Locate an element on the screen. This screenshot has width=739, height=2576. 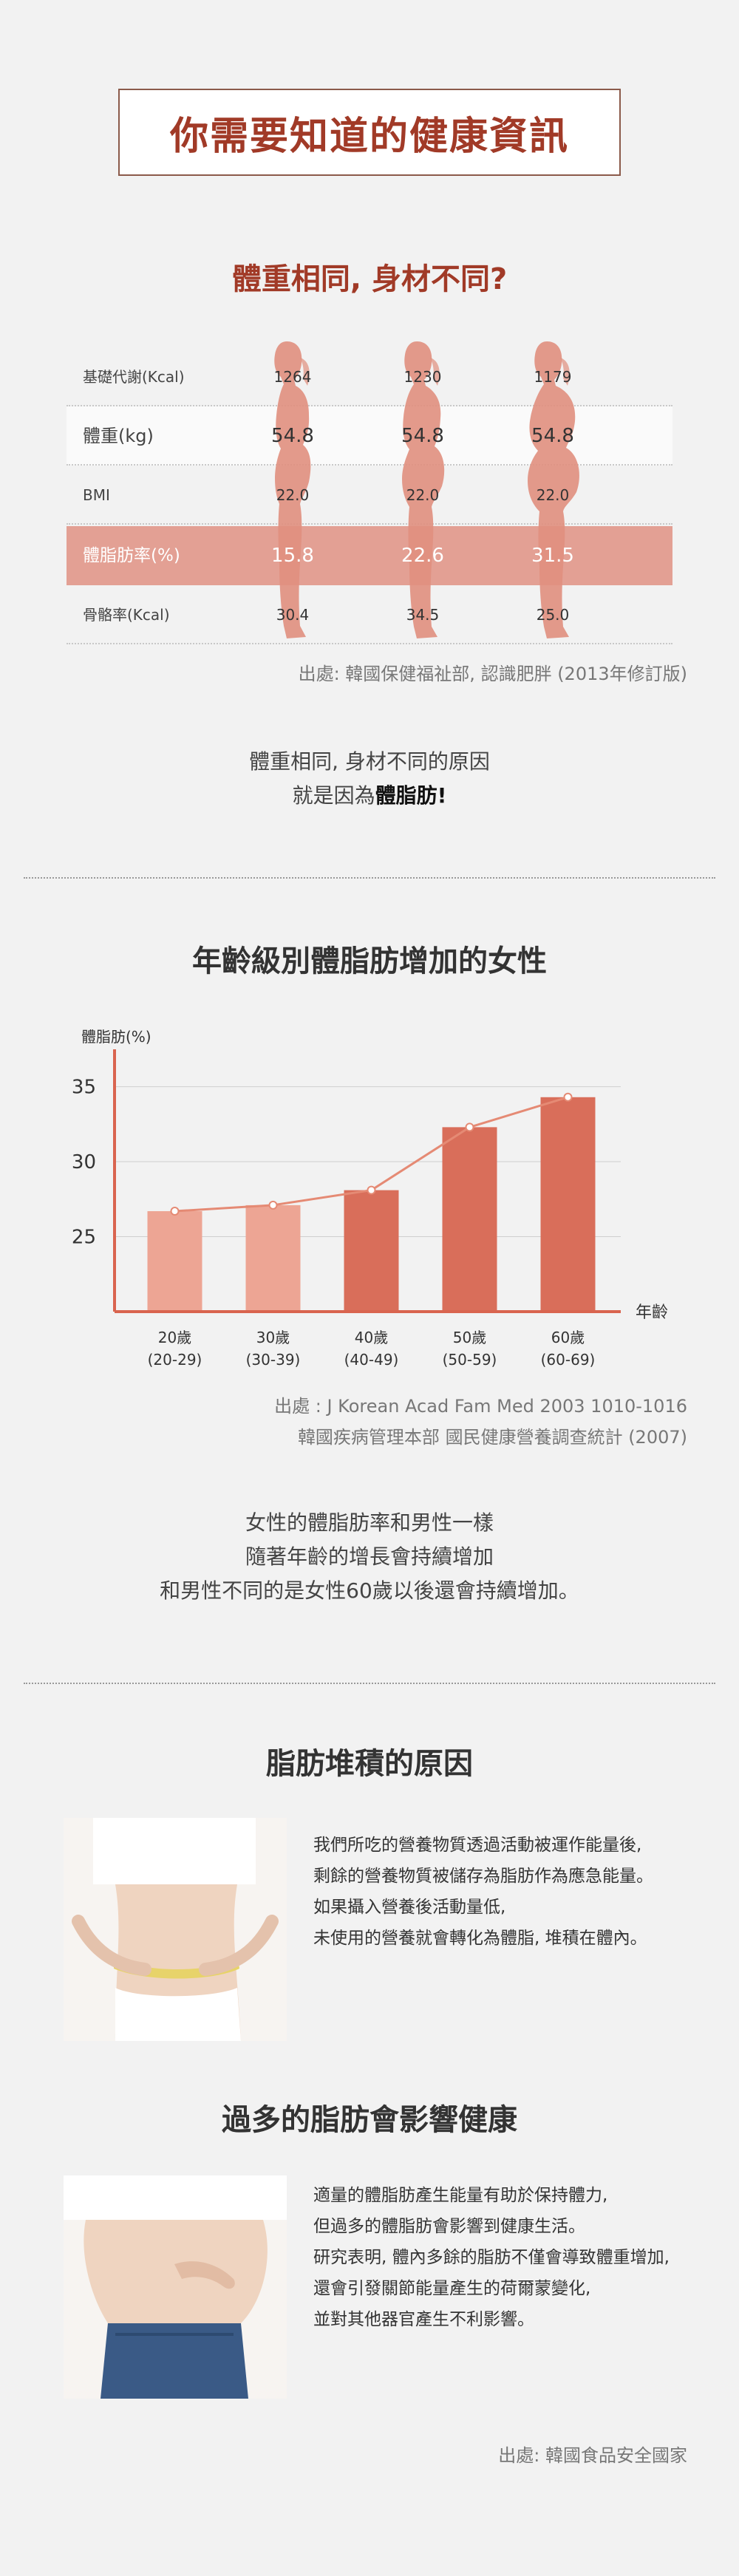
conclusion-suffix: ! is located at coordinates (442, 795).